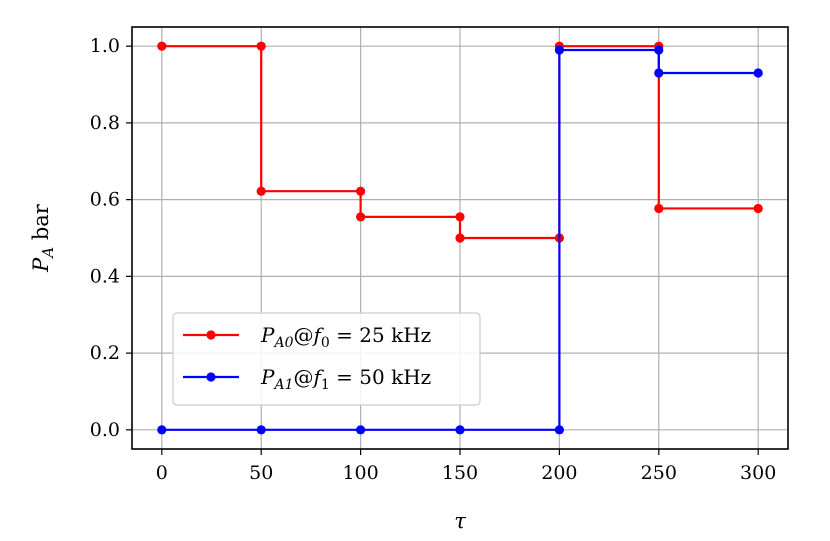  Describe the element at coordinates (345, 379) in the screenshot. I see `legend-label: PA1@f1 = 50 kHz` at that location.